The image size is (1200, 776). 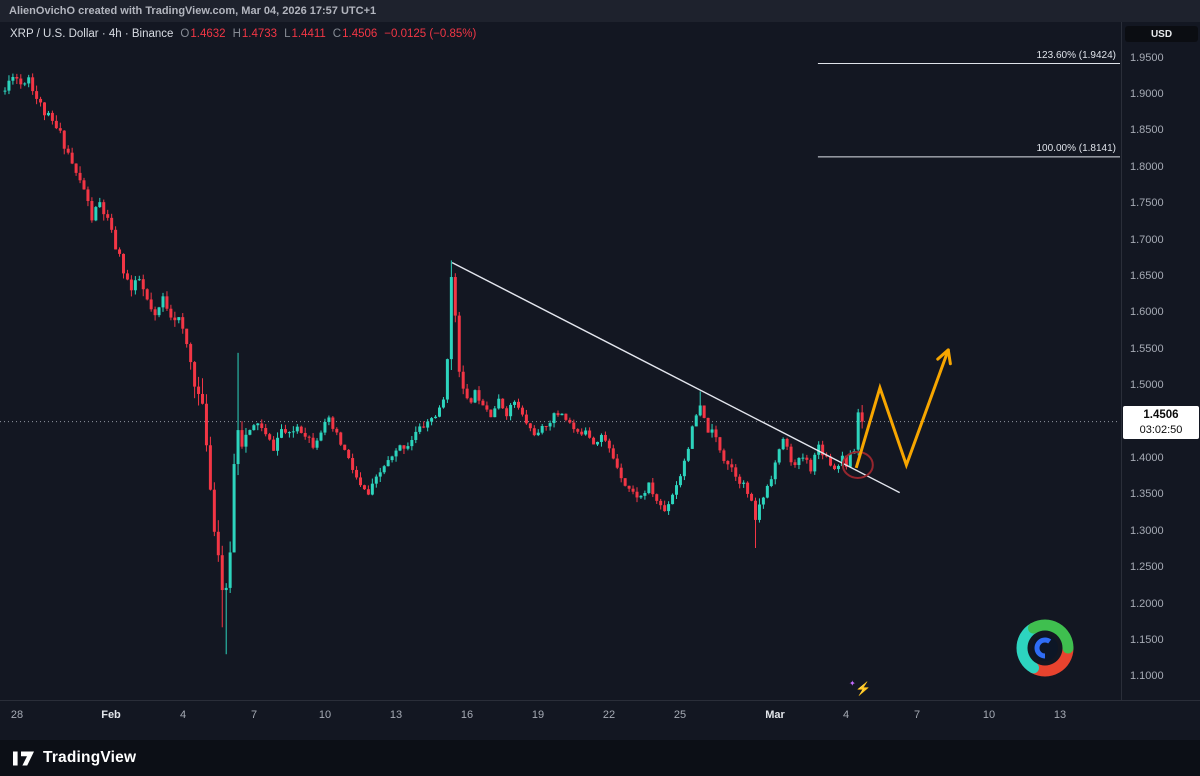 What do you see at coordinates (17, 715) in the screenshot?
I see `time-tick-label: 28` at bounding box center [17, 715].